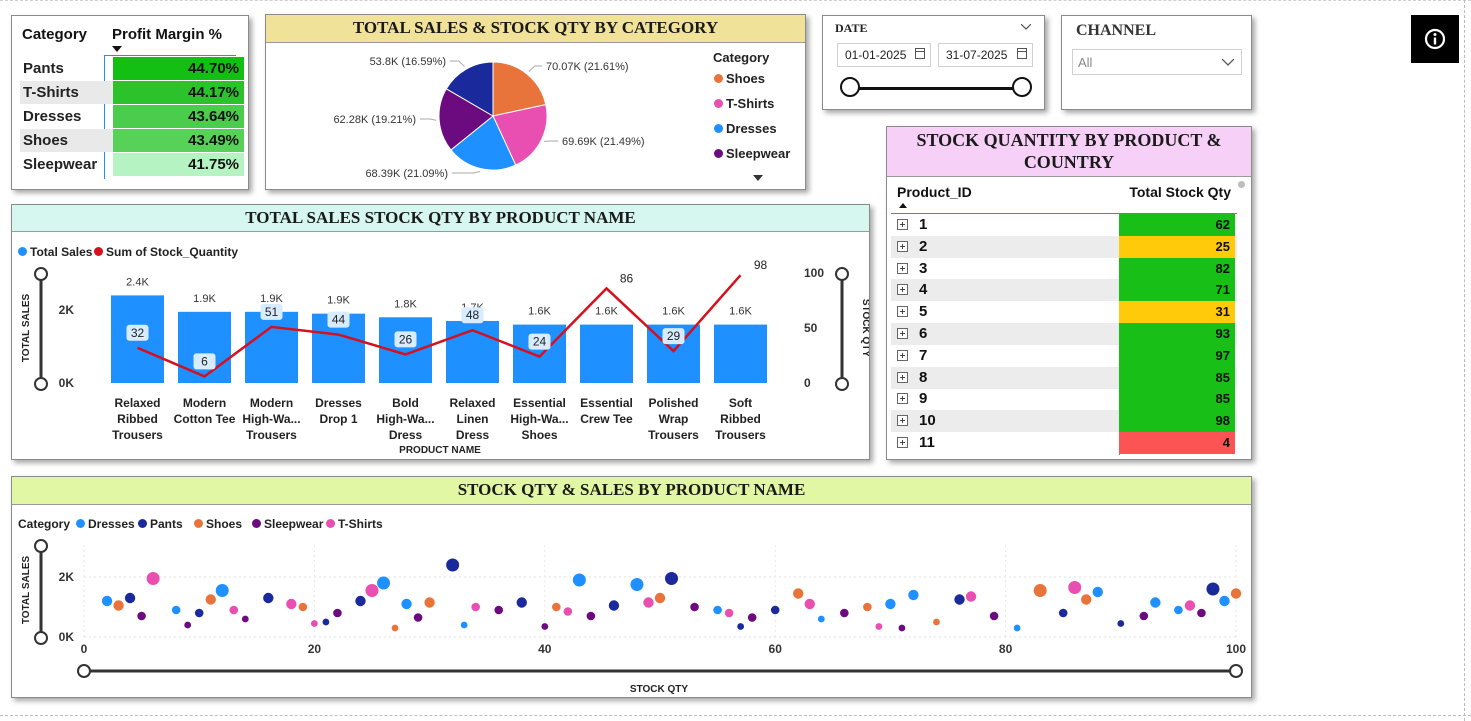 This screenshot has height=721, width=1471. Describe the element at coordinates (132, 116) in the screenshot. I see `margin-row: Dresses 43.64%` at that location.